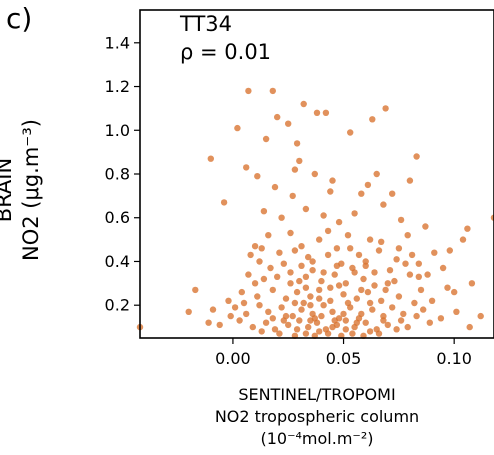  I want to click on y-tick-label: 1.4, so click(117, 42).